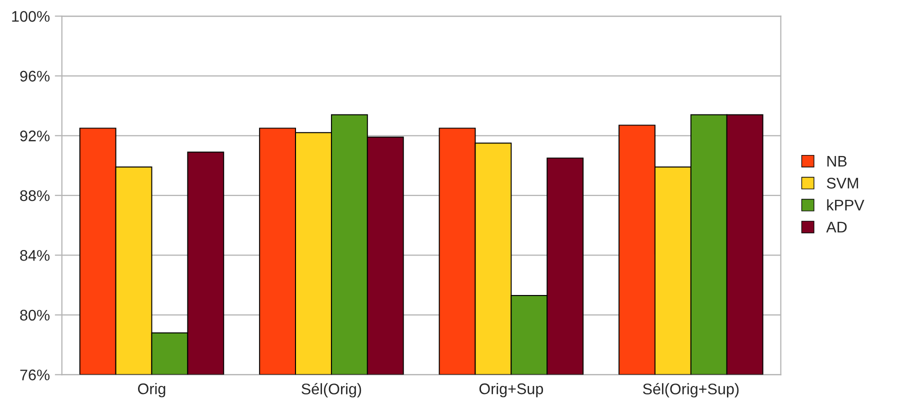 The height and width of the screenshot is (414, 910). What do you see at coordinates (511, 390) in the screenshot?
I see `x-tick-label: Orig+Sup` at bounding box center [511, 390].